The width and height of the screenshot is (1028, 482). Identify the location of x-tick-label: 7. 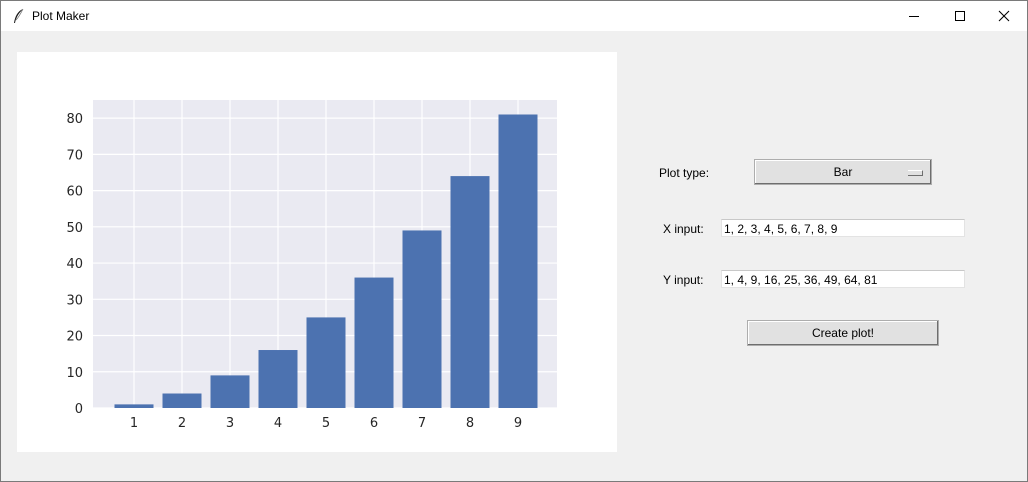
(422, 423).